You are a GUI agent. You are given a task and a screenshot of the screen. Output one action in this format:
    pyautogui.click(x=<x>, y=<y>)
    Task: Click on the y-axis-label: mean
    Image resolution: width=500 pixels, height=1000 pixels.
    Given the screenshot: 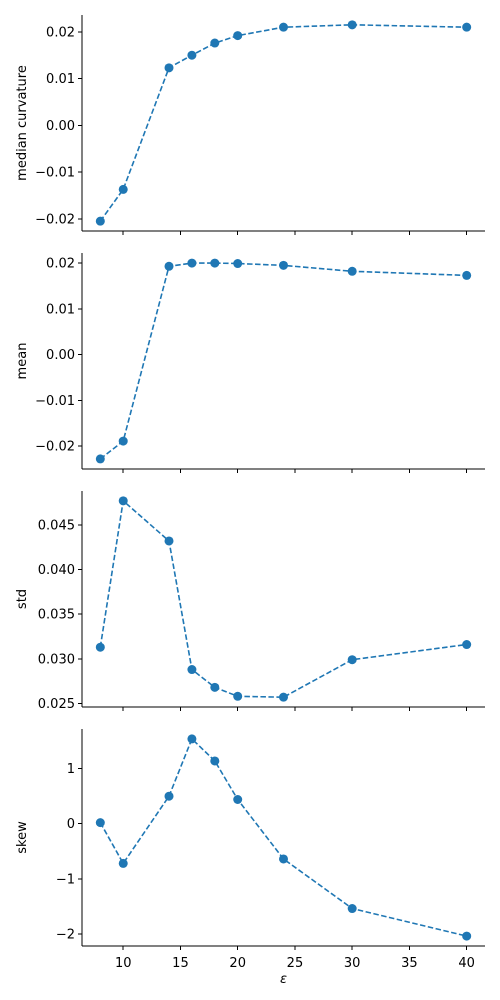 What is the action you would take?
    pyautogui.click(x=22, y=361)
    